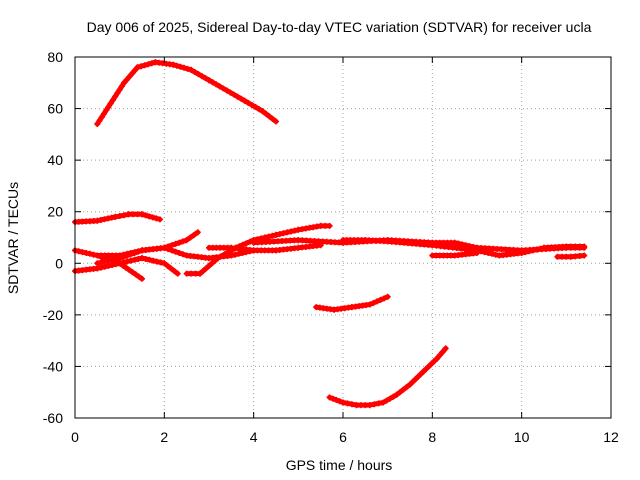 This screenshot has width=640, height=480. Describe the element at coordinates (59, 263) in the screenshot. I see `y-tick-label: 0` at that location.